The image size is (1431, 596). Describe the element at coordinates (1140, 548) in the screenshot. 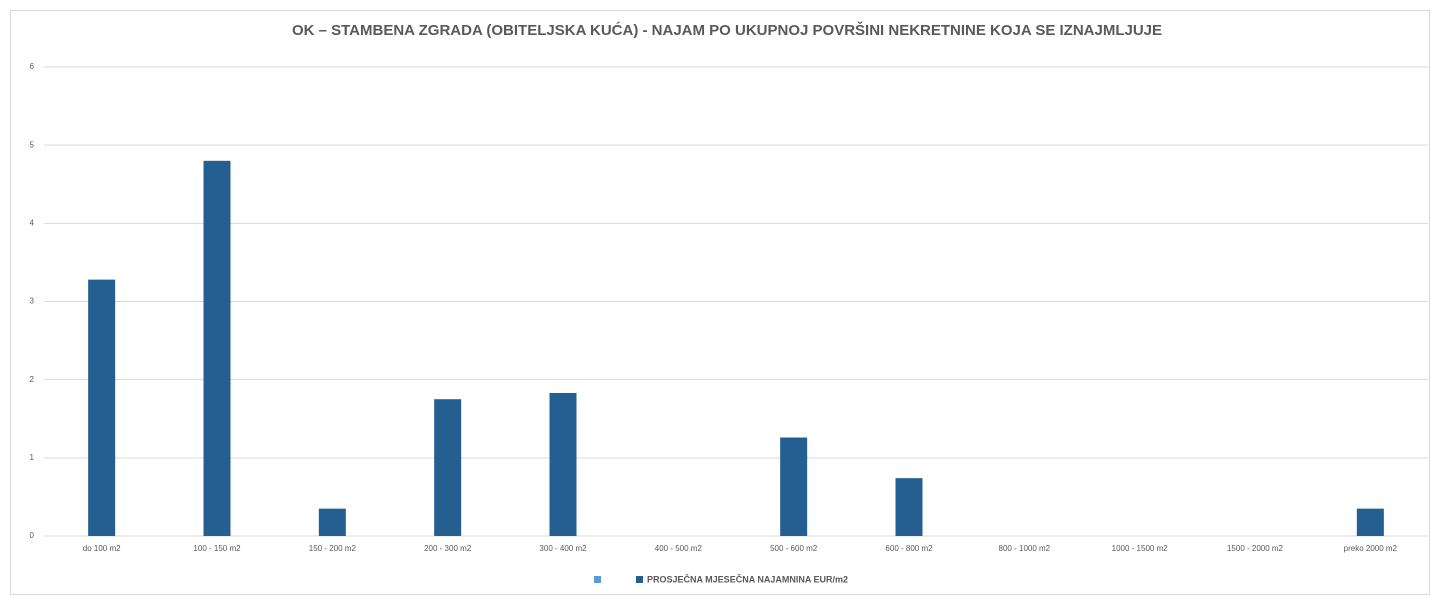

I see `x-tick-label: 1000 - 1500 m2` at that location.